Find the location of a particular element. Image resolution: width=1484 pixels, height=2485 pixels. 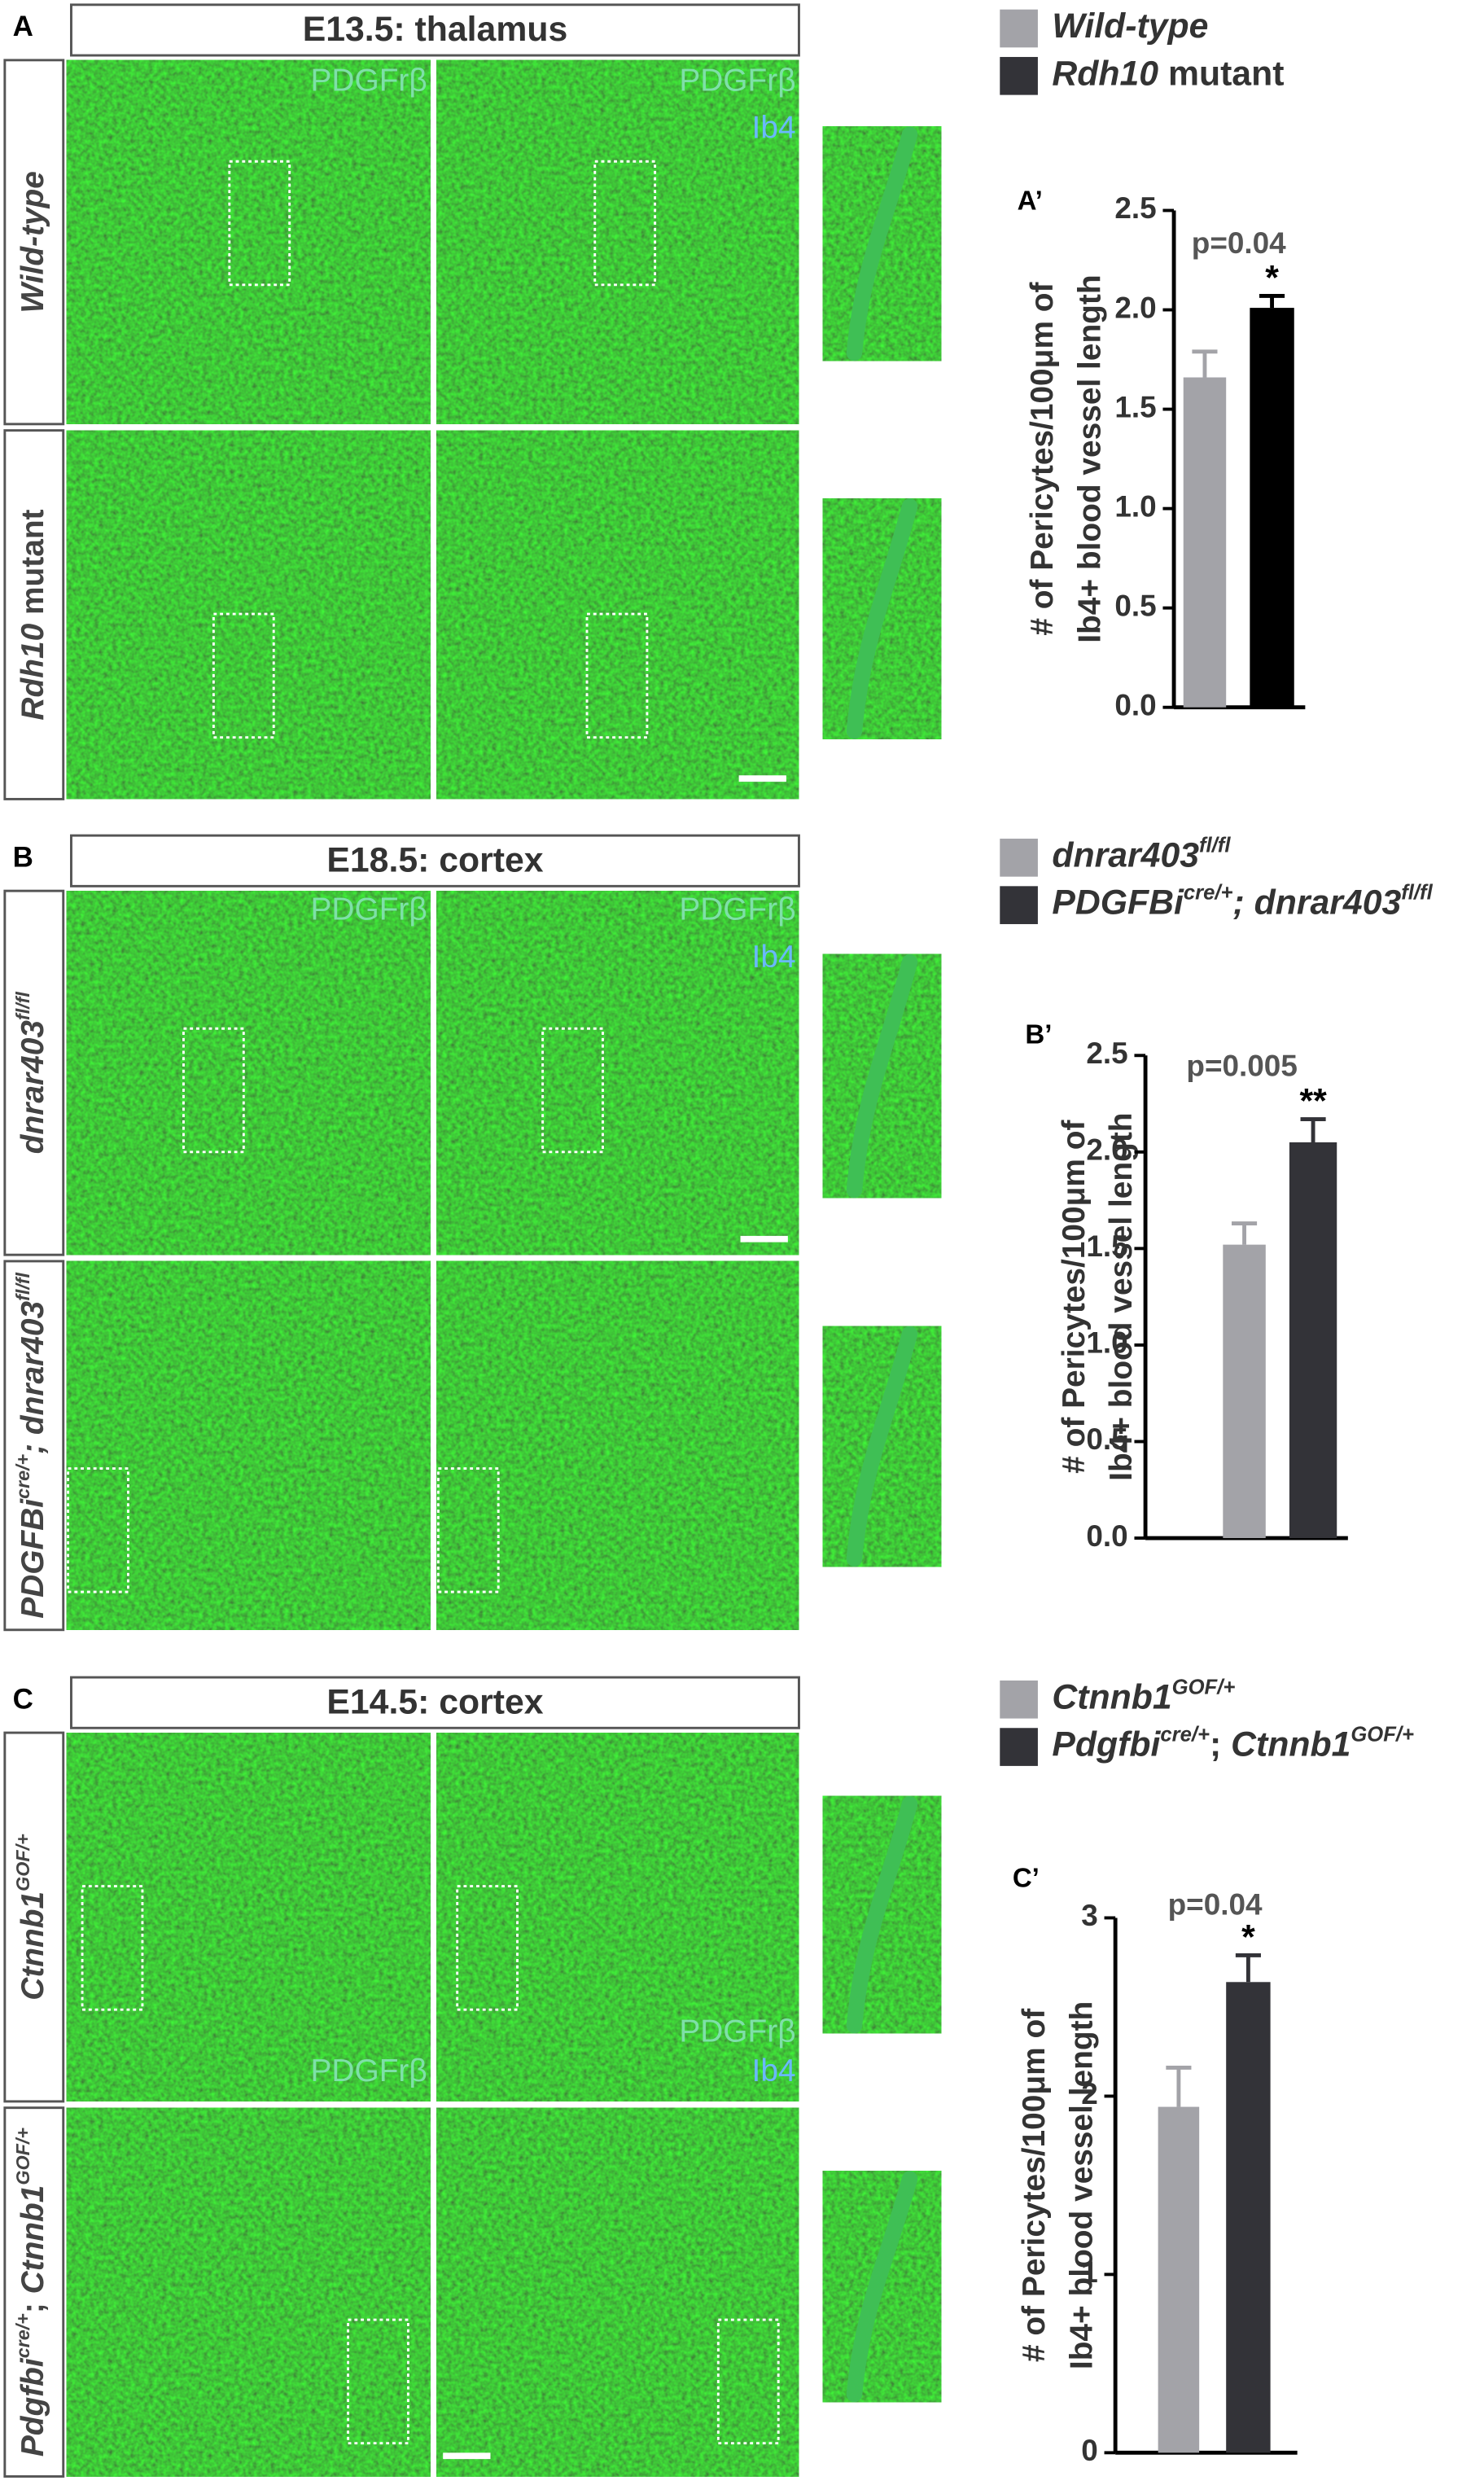

row-label: Wild-type is located at coordinates (32, 242).